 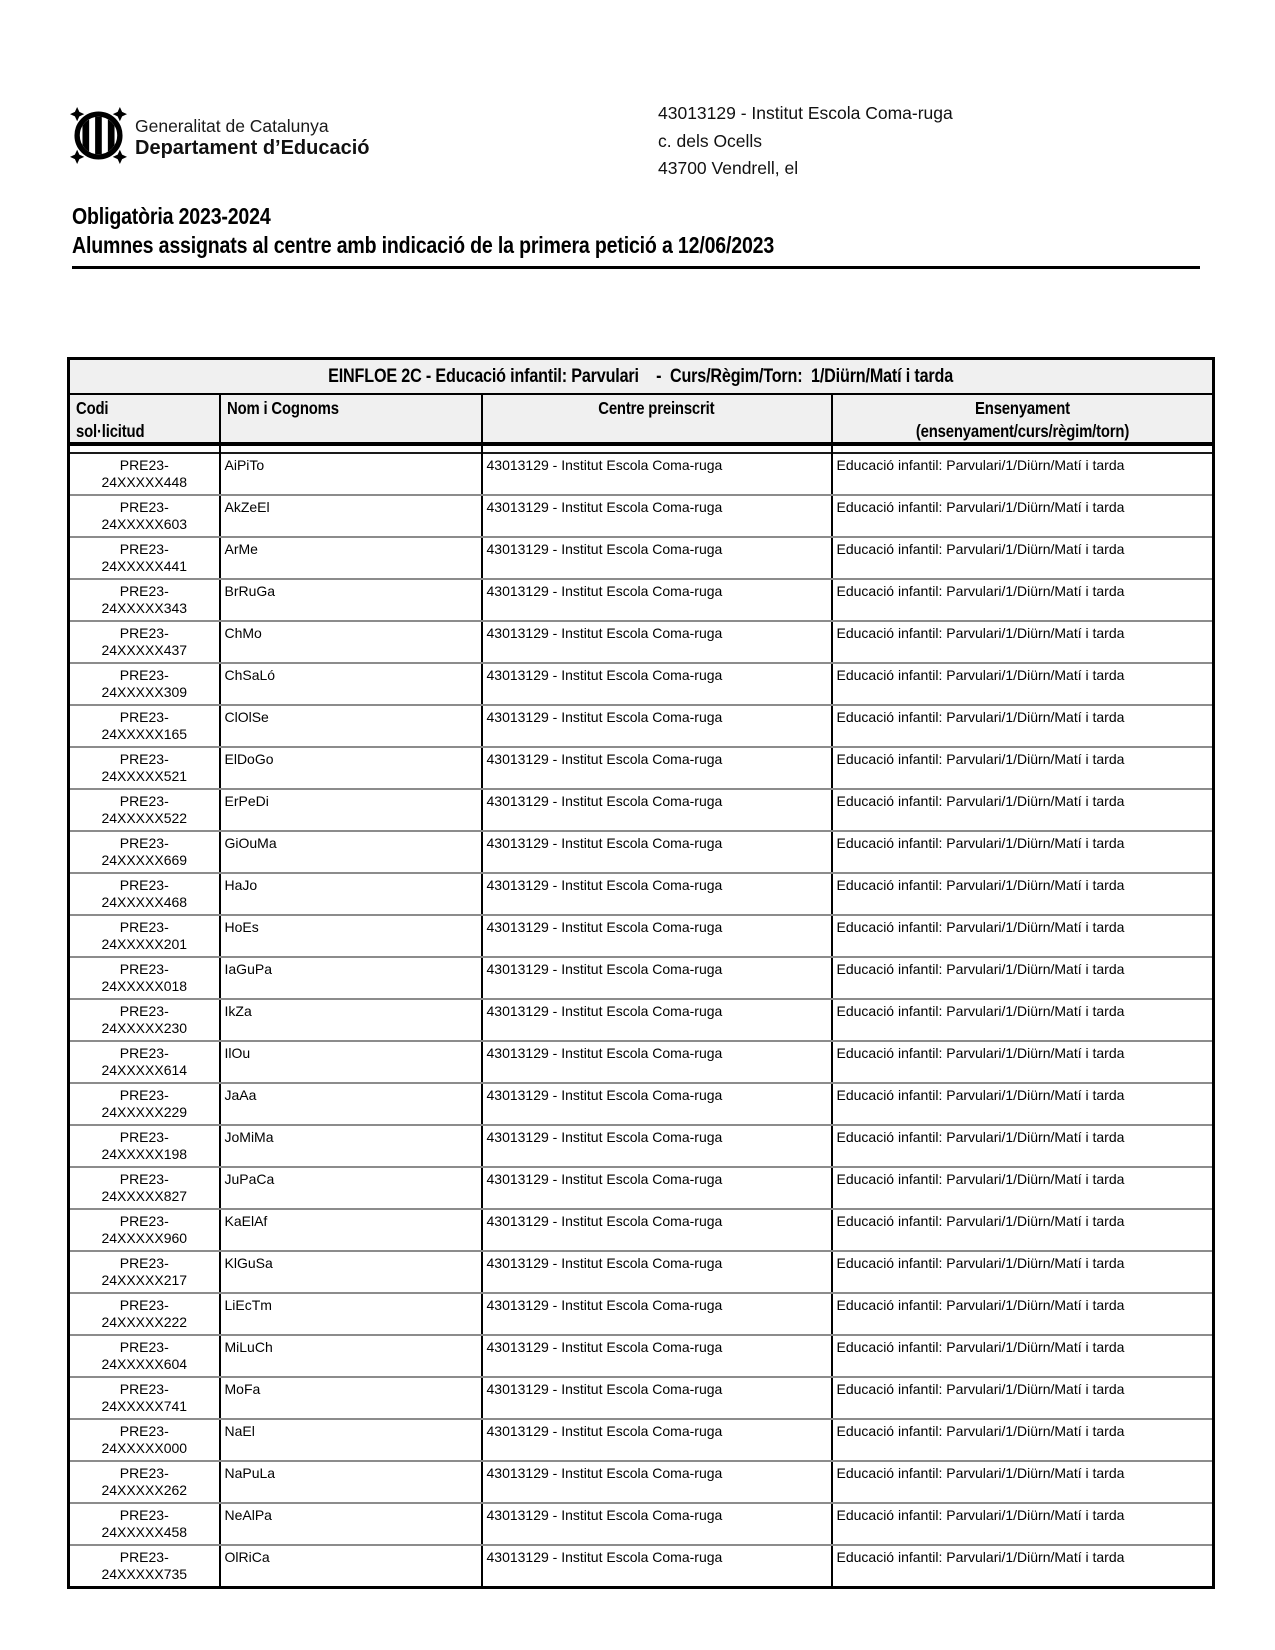 I want to click on header-body-spacer, so click(x=641, y=448).